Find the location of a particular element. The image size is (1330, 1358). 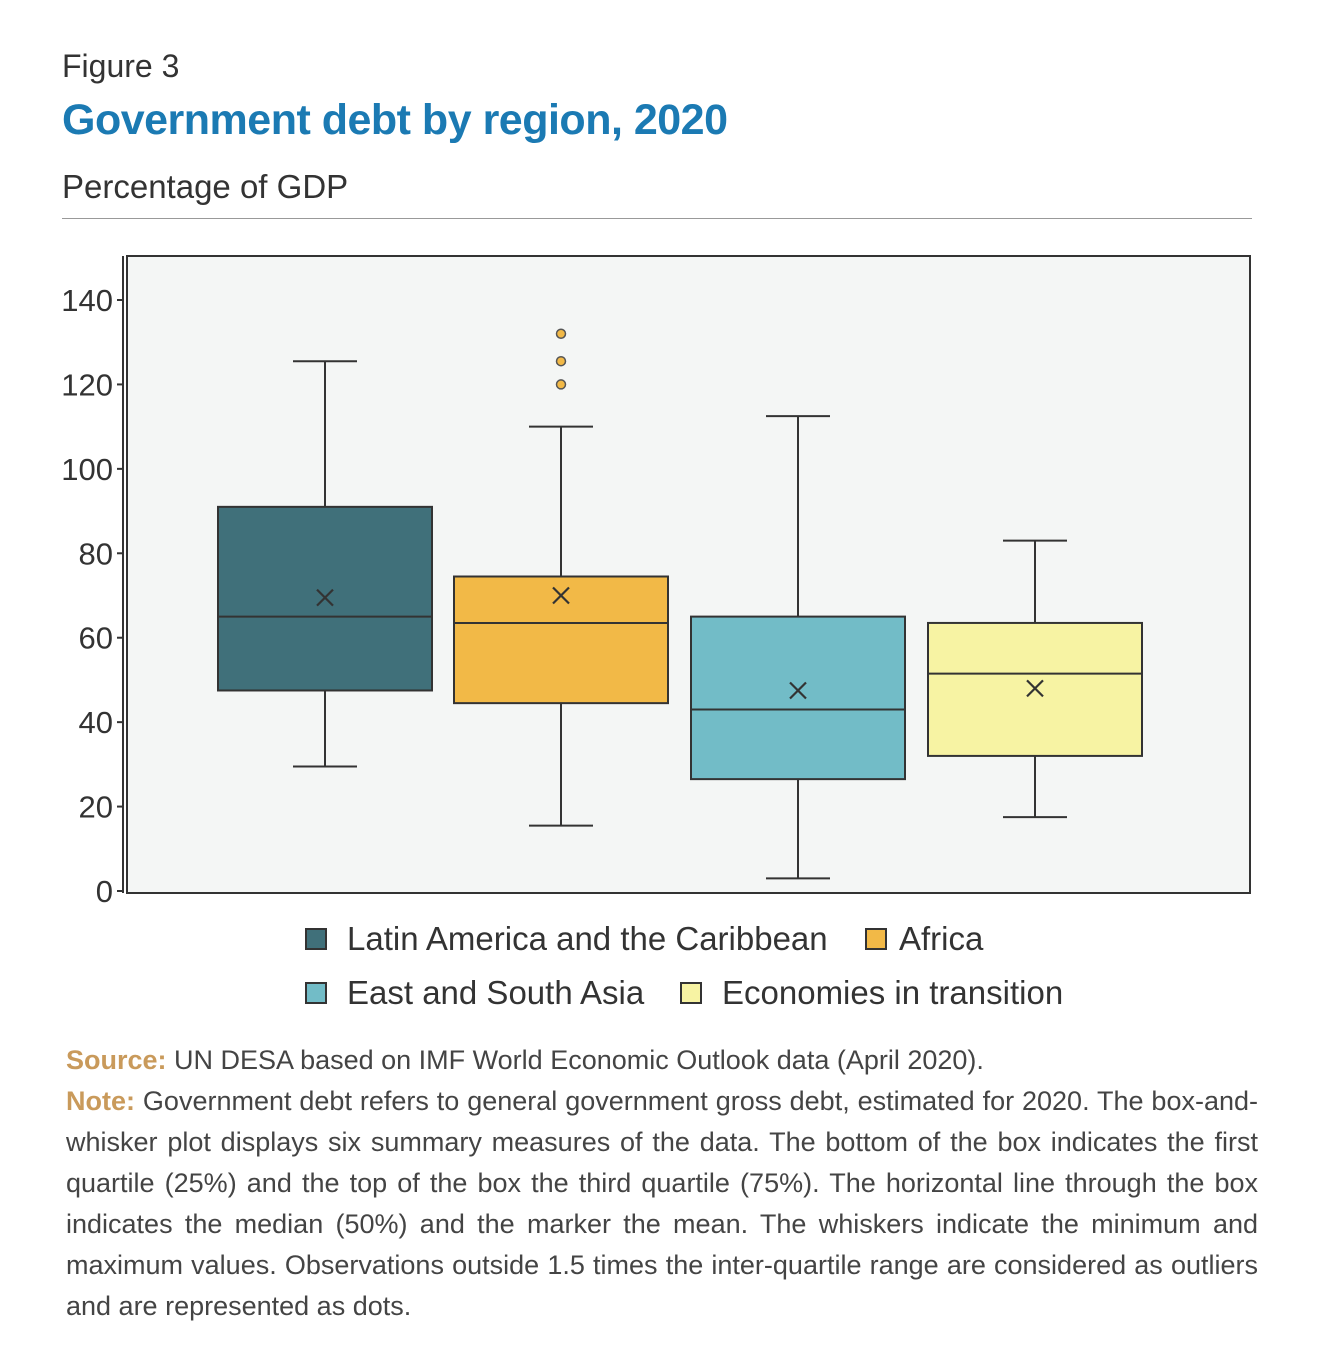

figure-title: Government debt by region, 2020 is located at coordinates (395, 120).